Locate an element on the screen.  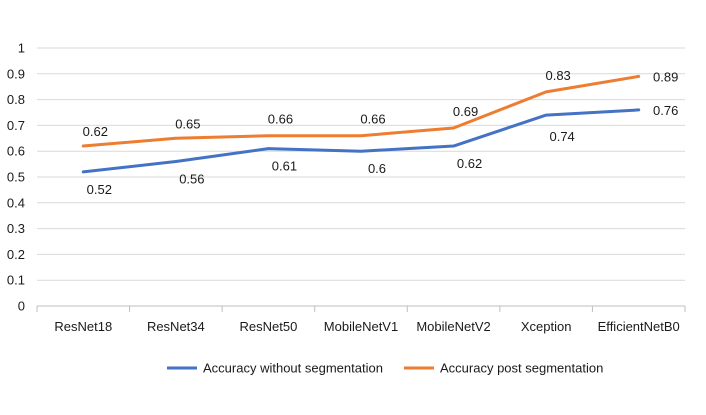
x-tick-label: ResNet34 is located at coordinates (176, 326).